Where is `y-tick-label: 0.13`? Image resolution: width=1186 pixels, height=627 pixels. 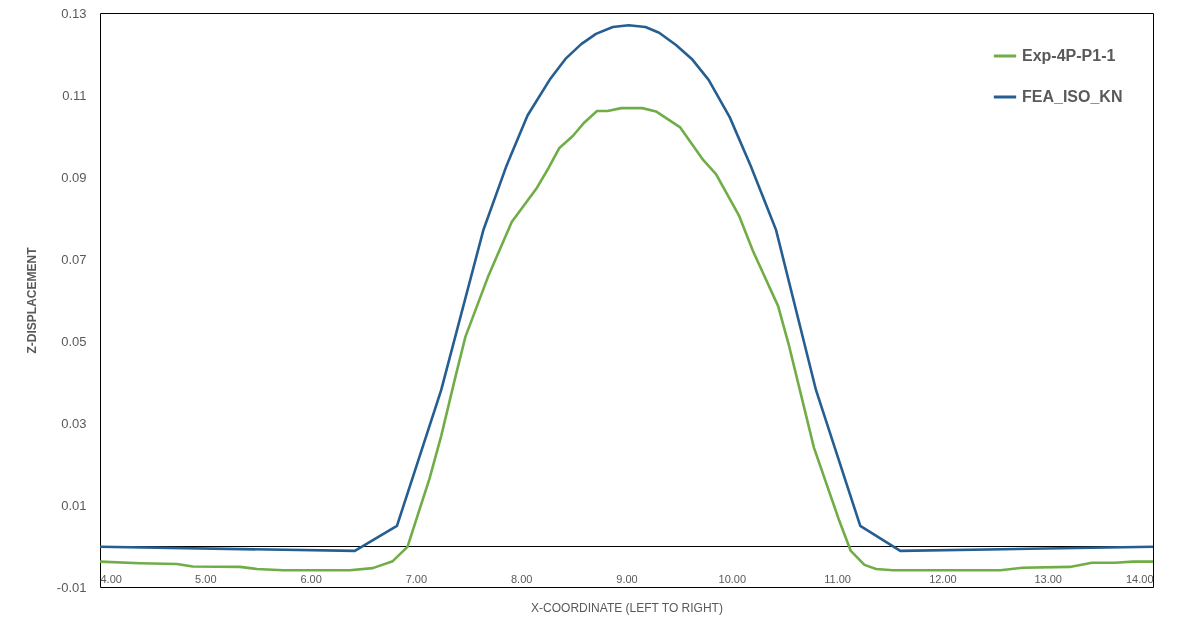 y-tick-label: 0.13 is located at coordinates (74, 13).